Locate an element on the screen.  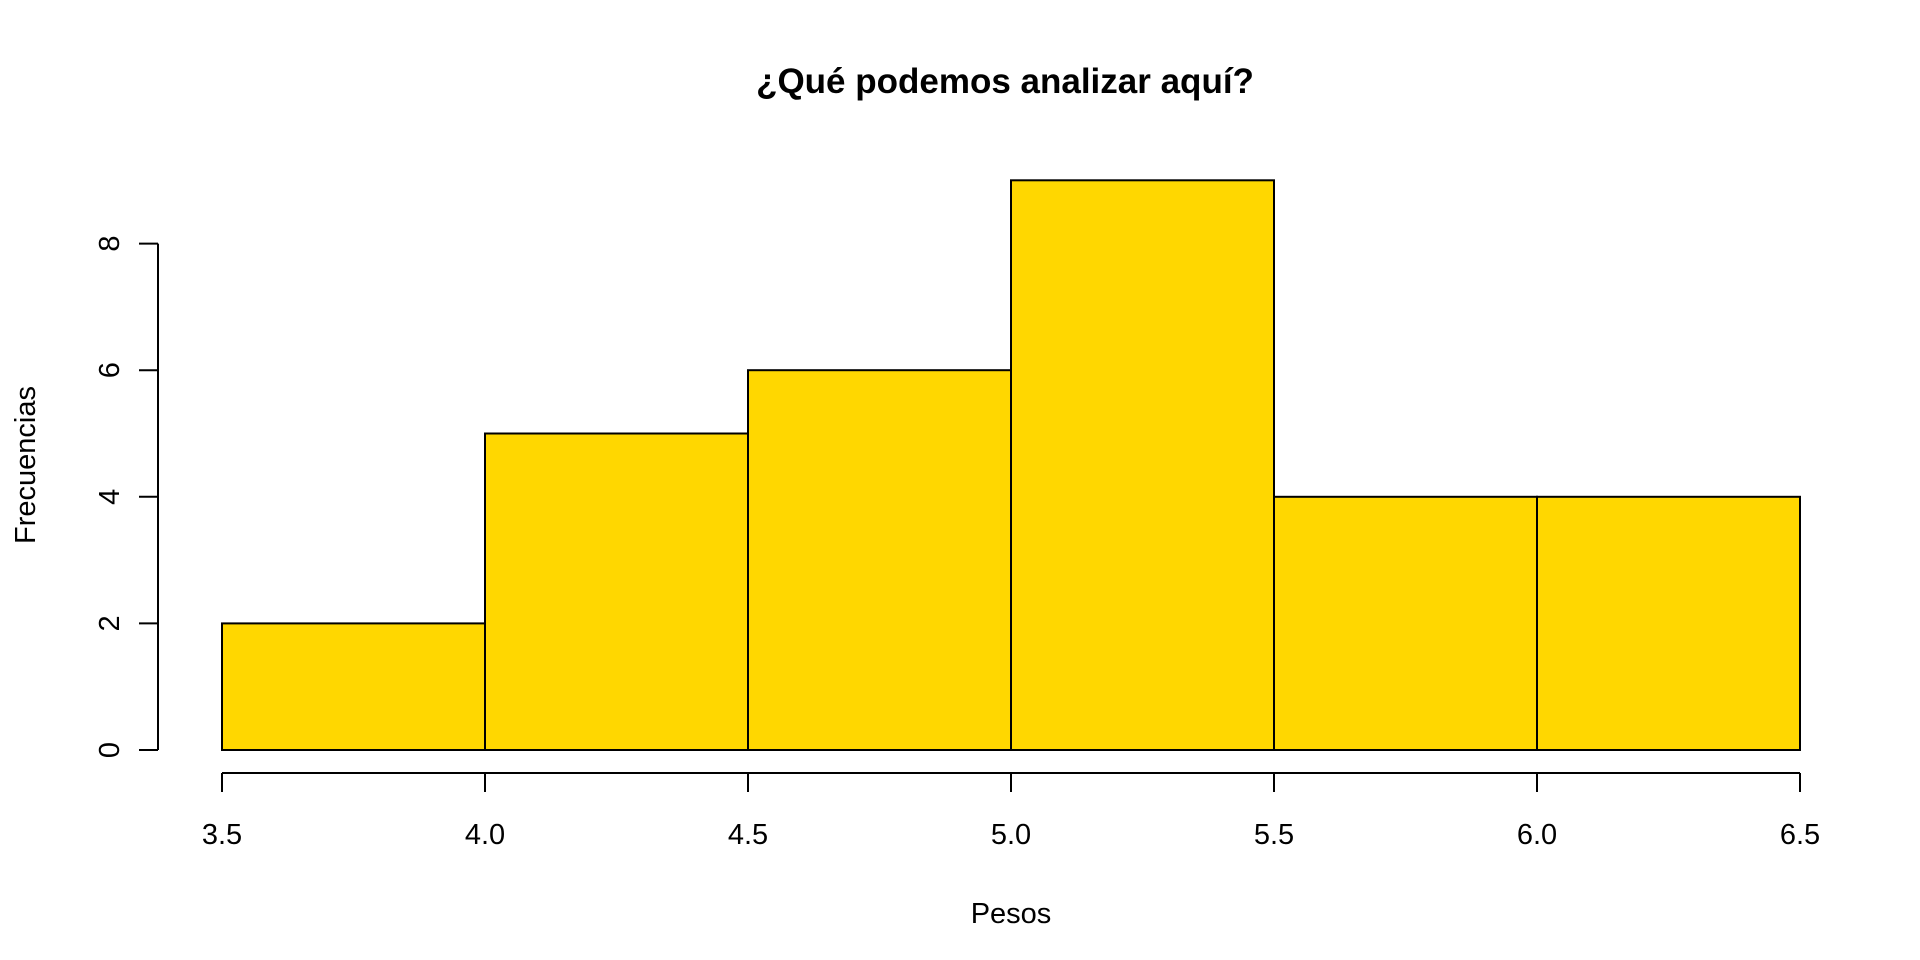
x-tick-label: 4.5 is located at coordinates (748, 835).